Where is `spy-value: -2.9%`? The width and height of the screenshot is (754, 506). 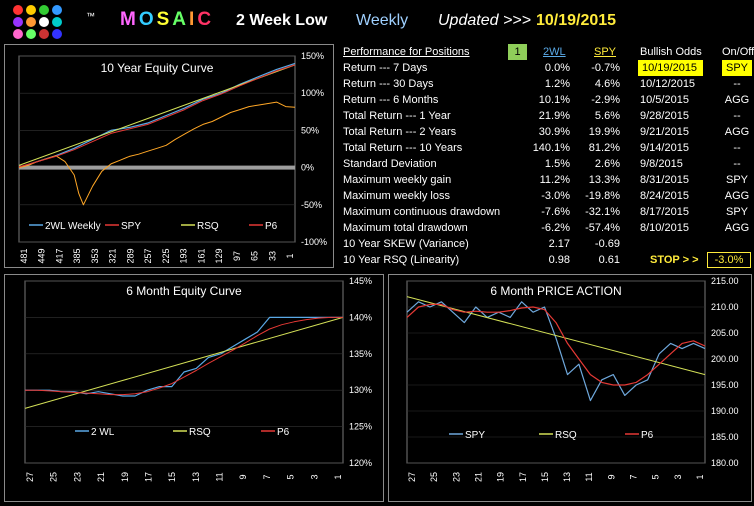
spy-value: -2.9% is located at coordinates (605, 100).